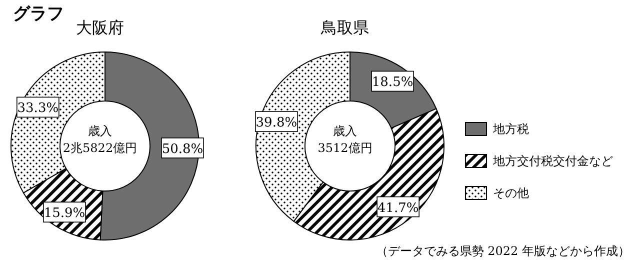 This screenshot has width=640, height=266. Describe the element at coordinates (345, 28) in the screenshot. I see `chart-subtitle: 鳥取県` at that location.